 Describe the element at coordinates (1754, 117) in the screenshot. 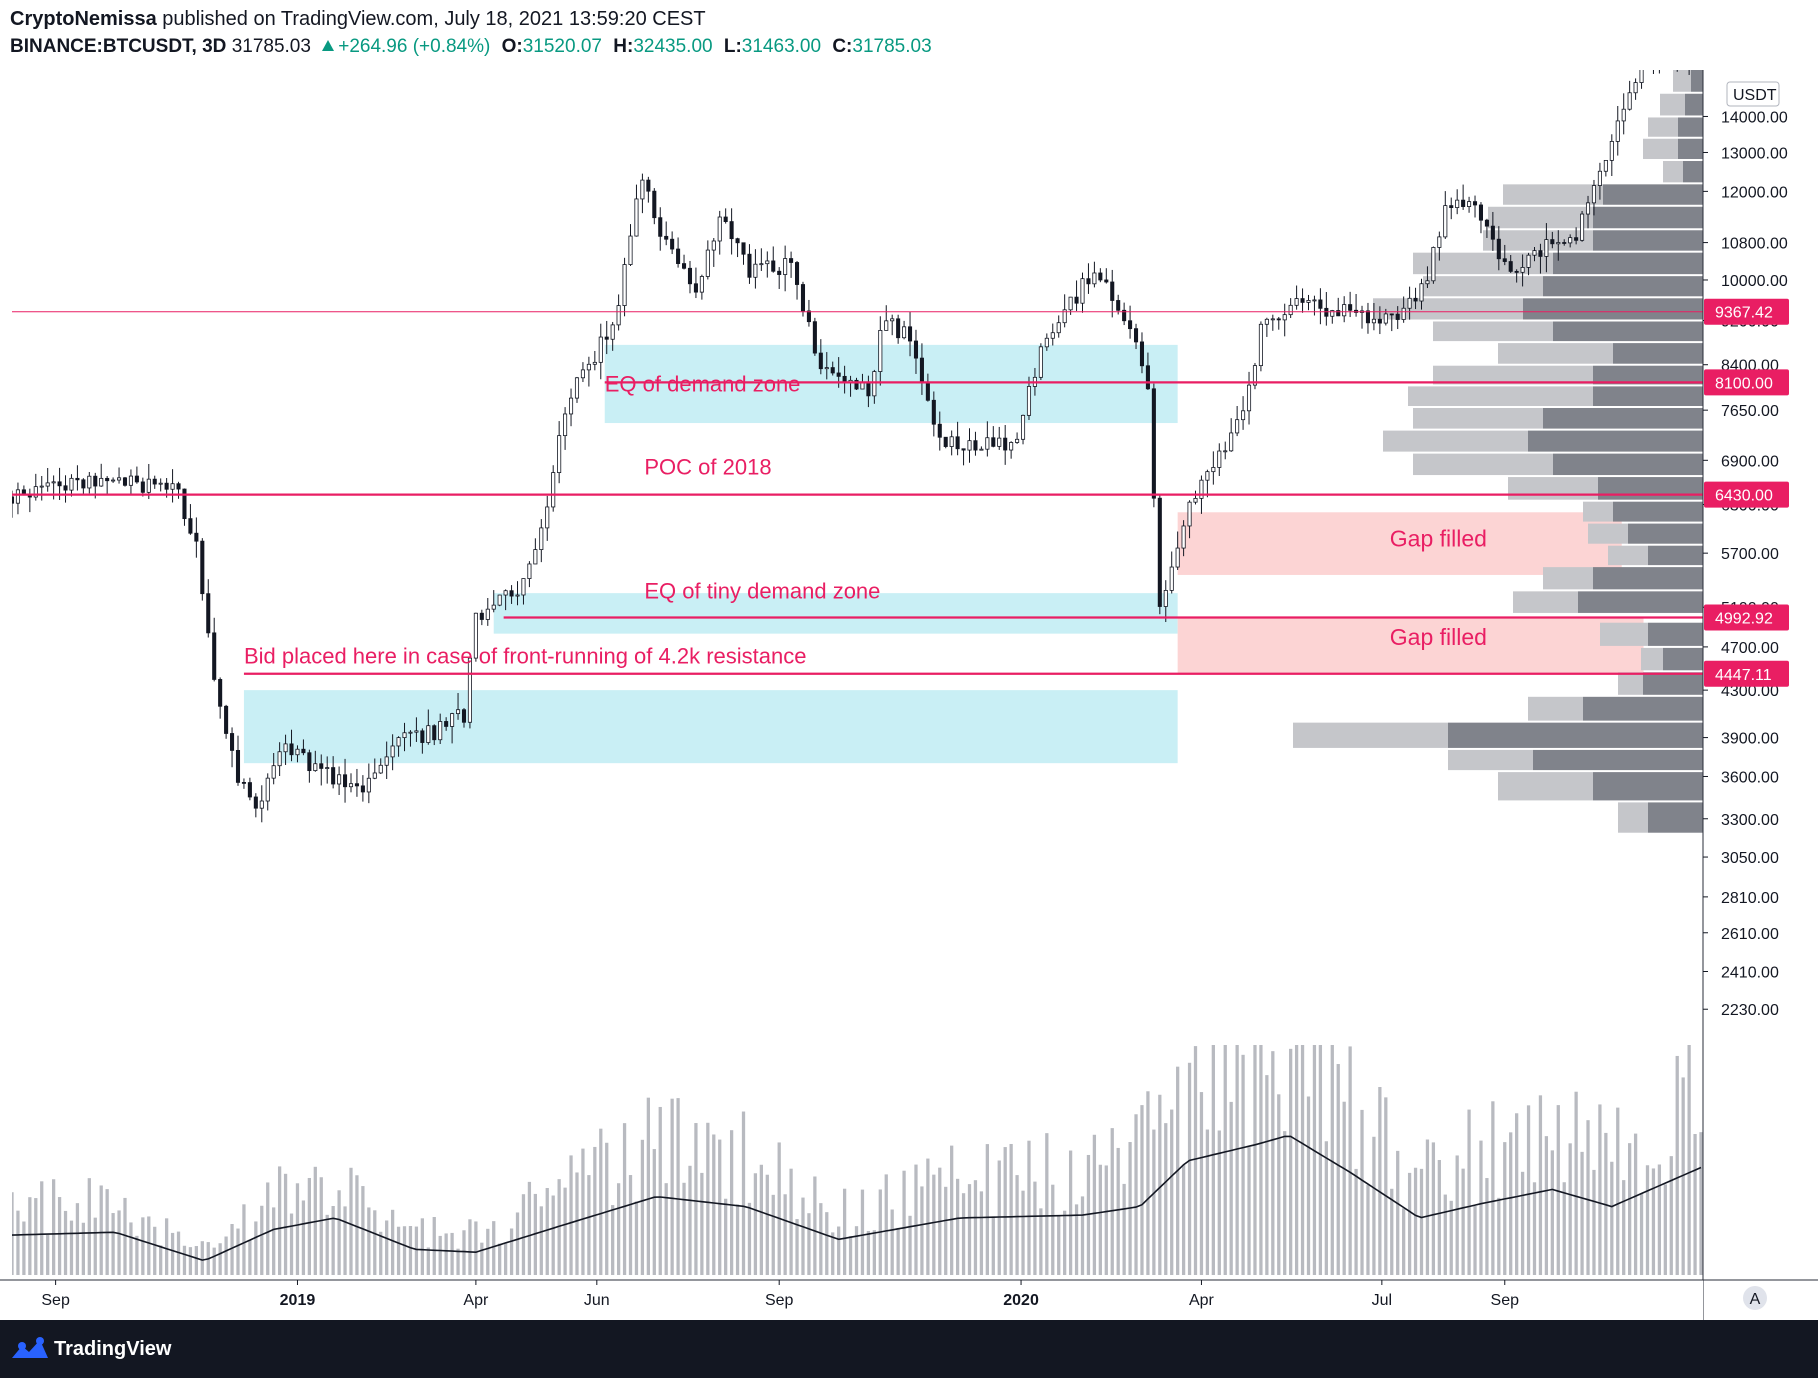

I see `price-tick-label: 14000.00` at that location.